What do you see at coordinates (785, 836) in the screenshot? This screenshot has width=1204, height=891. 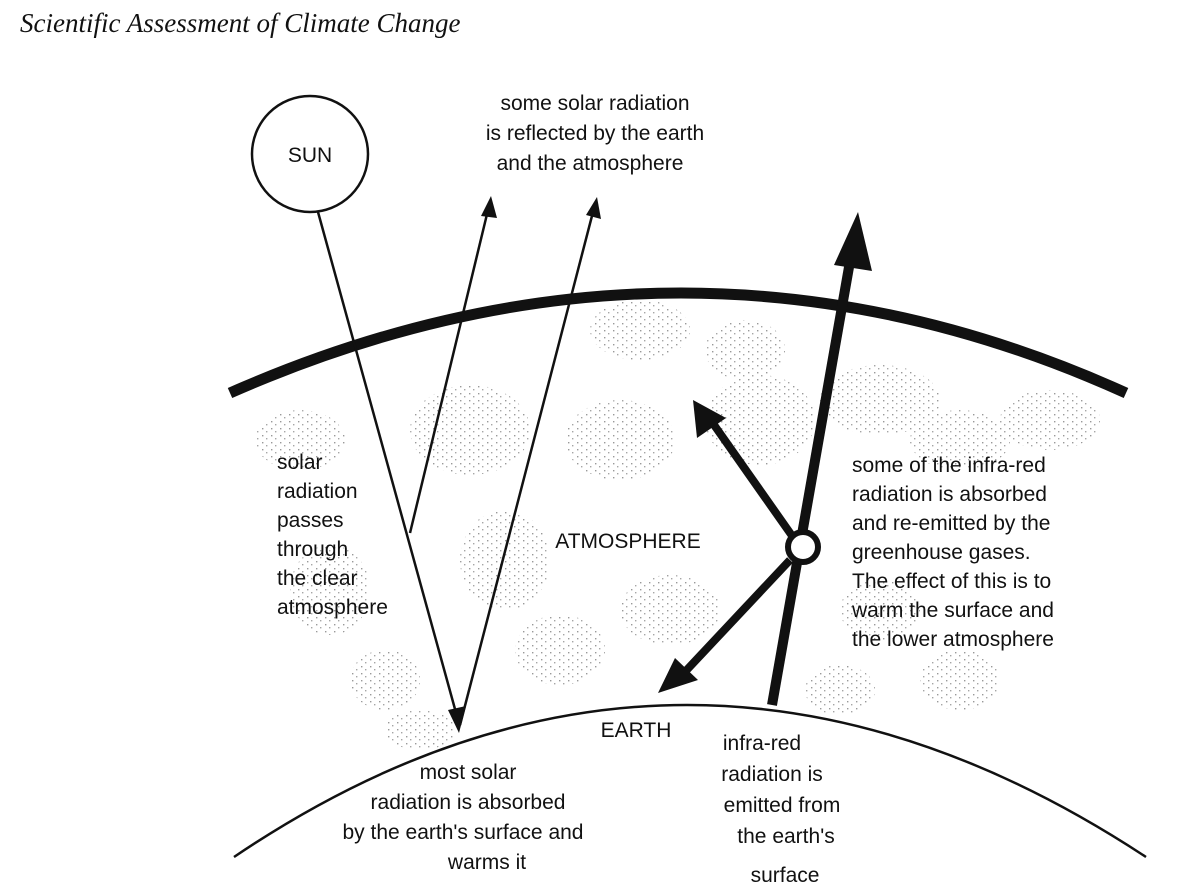 I see `svg-text: the earth's` at bounding box center [785, 836].